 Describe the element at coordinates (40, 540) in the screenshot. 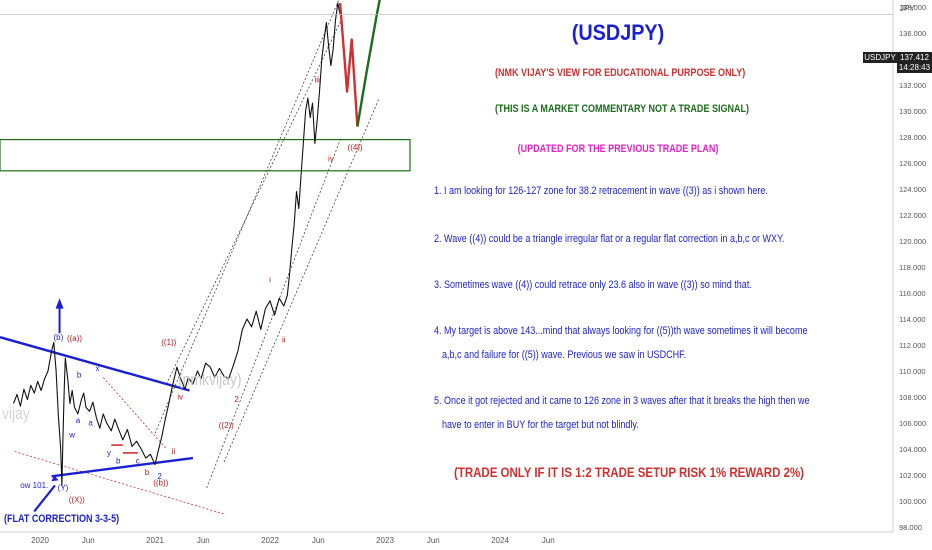

I see `x-tick-label: 2020` at that location.